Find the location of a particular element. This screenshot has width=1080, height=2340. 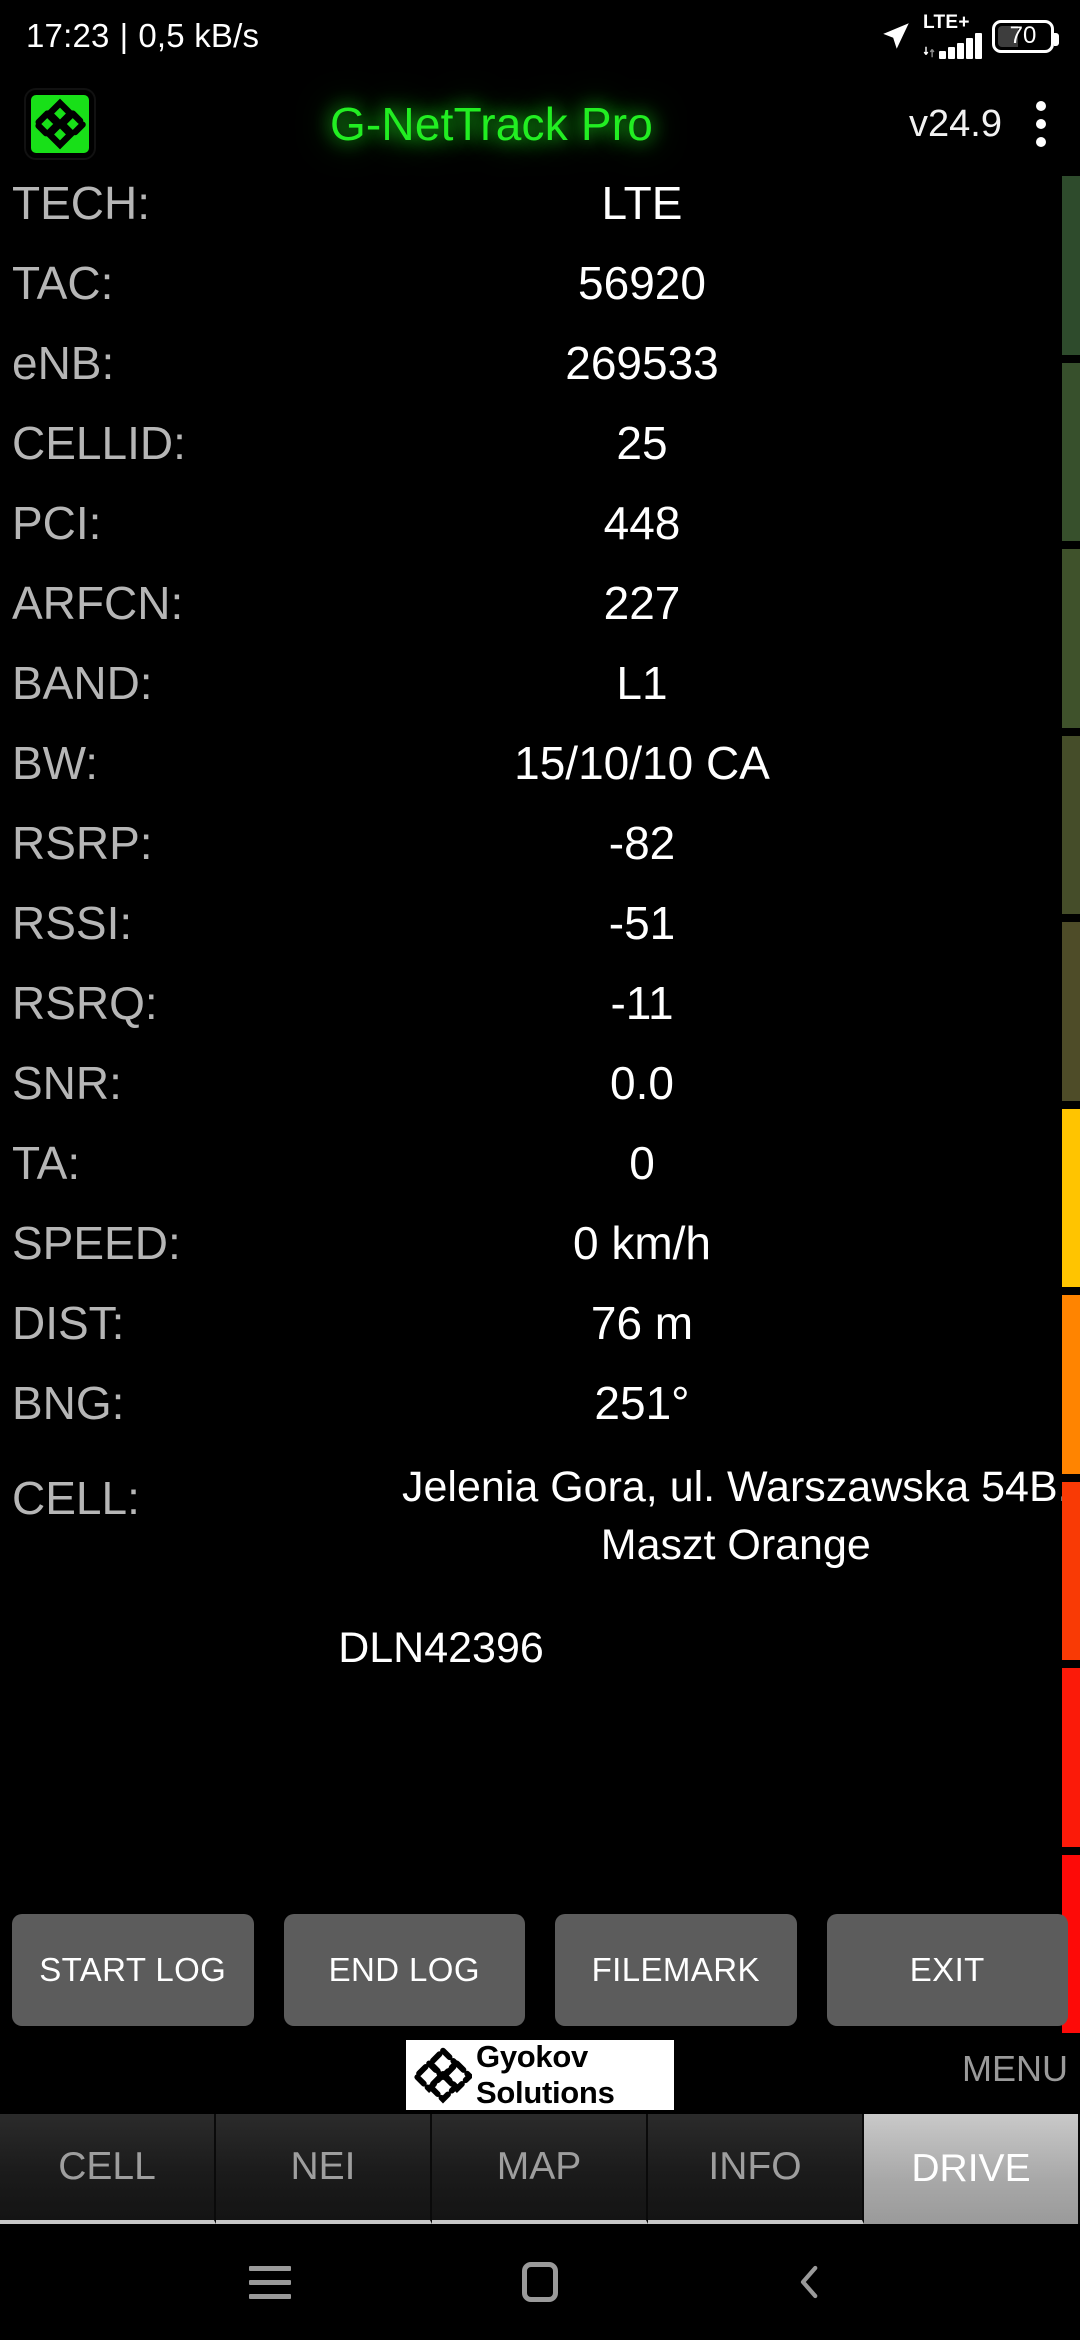

clock-text: 17:23 is located at coordinates (68, 35).